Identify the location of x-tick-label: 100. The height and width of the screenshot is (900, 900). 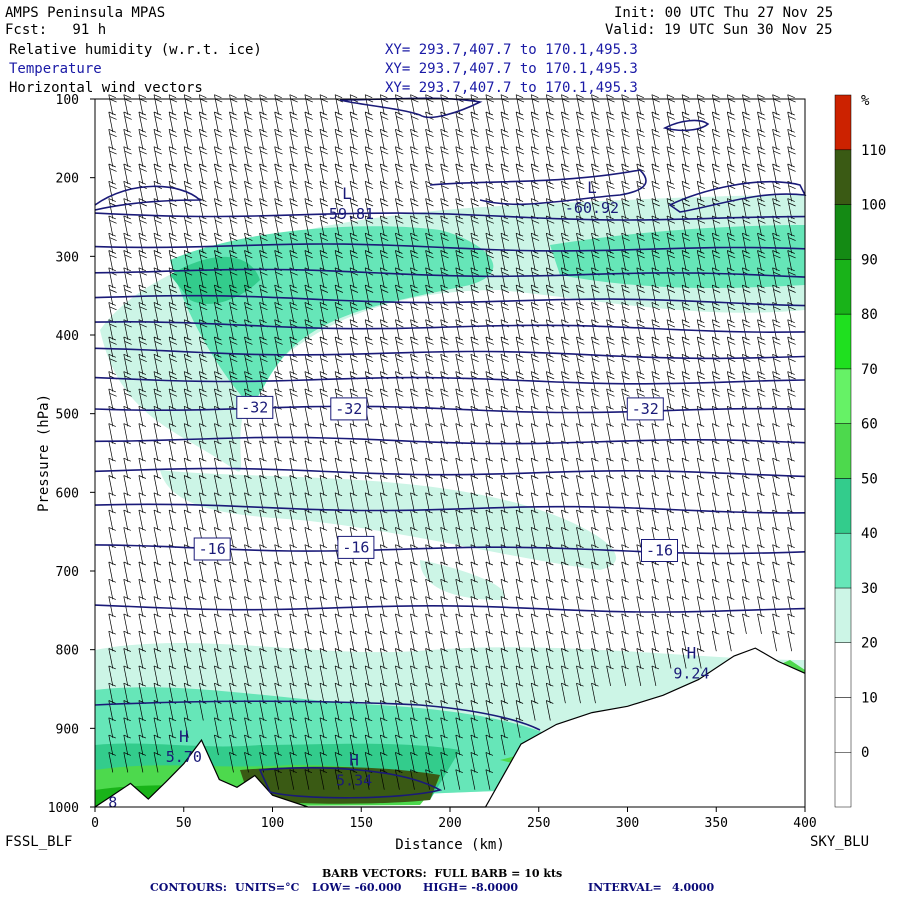
(272, 823).